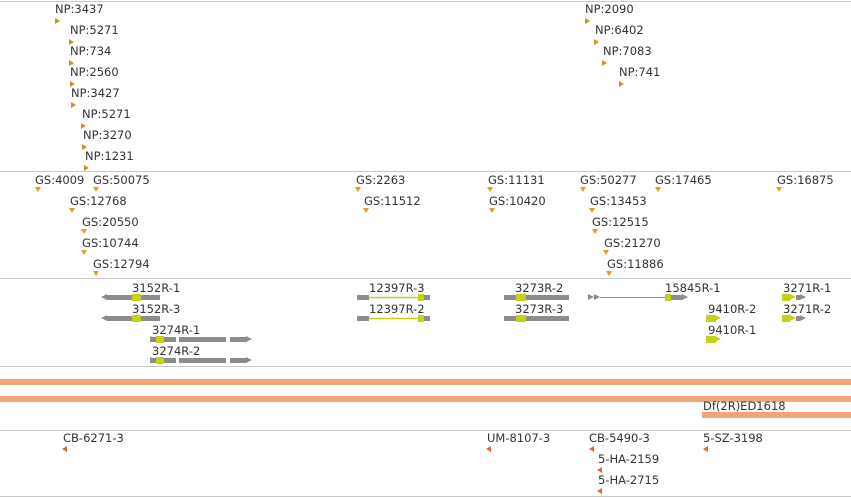  Describe the element at coordinates (94, 30) in the screenshot. I see `np-insertion-label: NP:5271` at that location.